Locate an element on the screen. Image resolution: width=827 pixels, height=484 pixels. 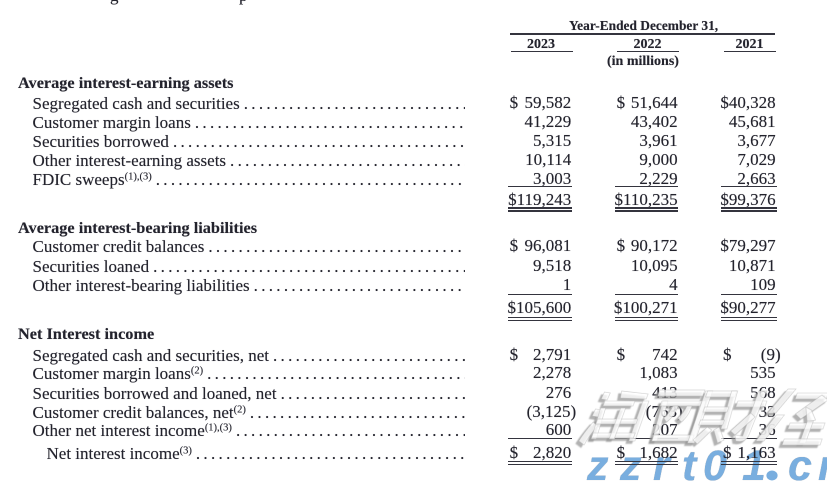
svg-text: n is located at coordinates (822, 463).